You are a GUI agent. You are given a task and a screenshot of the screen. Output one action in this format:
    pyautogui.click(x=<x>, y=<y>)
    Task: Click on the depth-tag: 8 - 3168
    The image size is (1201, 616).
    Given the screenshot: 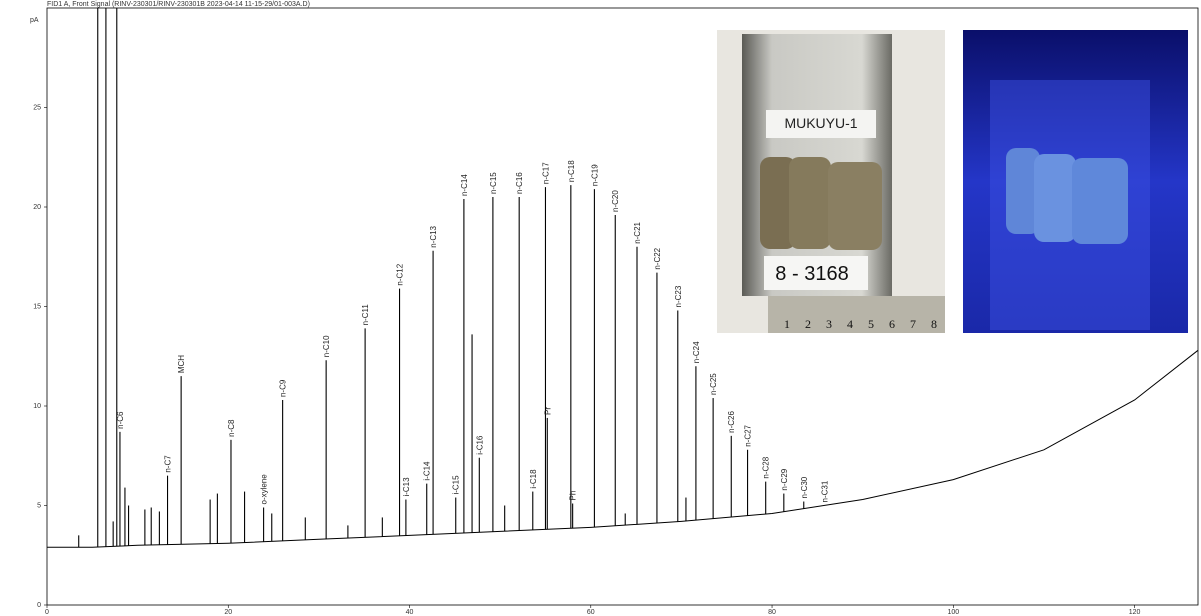 What is the action you would take?
    pyautogui.click(x=811, y=274)
    